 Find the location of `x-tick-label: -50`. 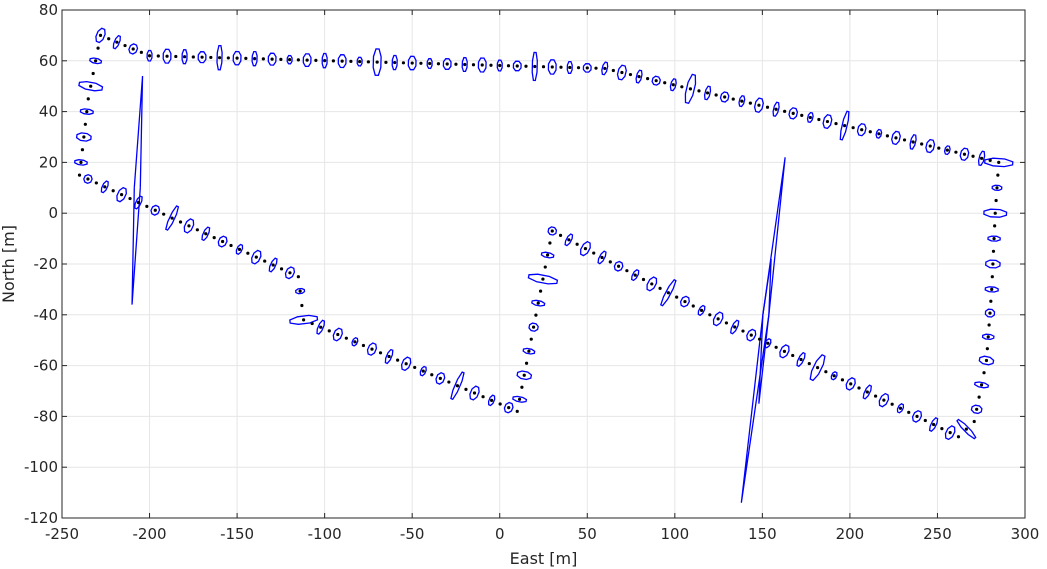

x-tick-label: -50 is located at coordinates (412, 534).